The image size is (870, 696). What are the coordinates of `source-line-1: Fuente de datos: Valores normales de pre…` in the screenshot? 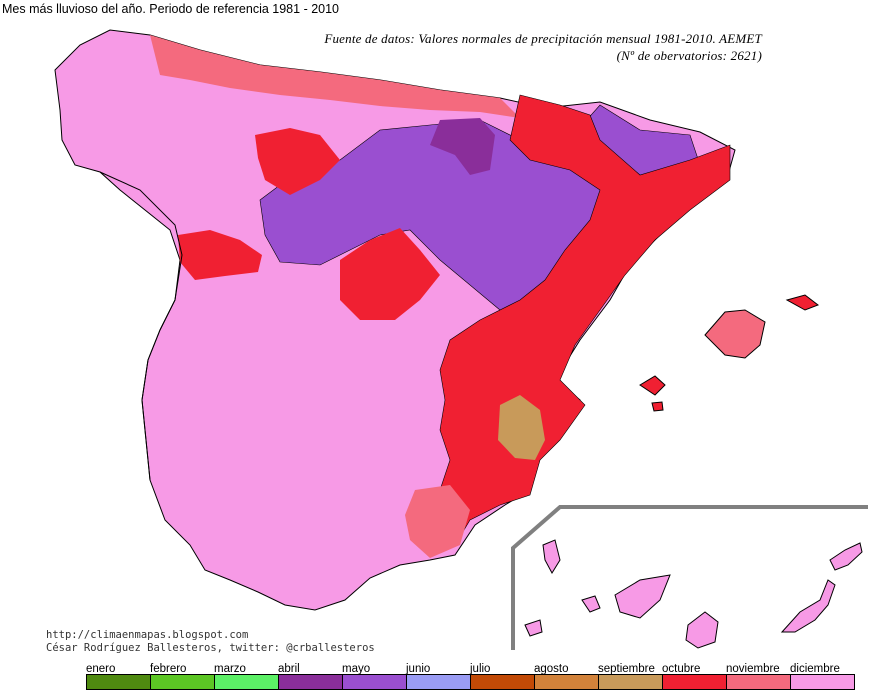 It's located at (543, 38).